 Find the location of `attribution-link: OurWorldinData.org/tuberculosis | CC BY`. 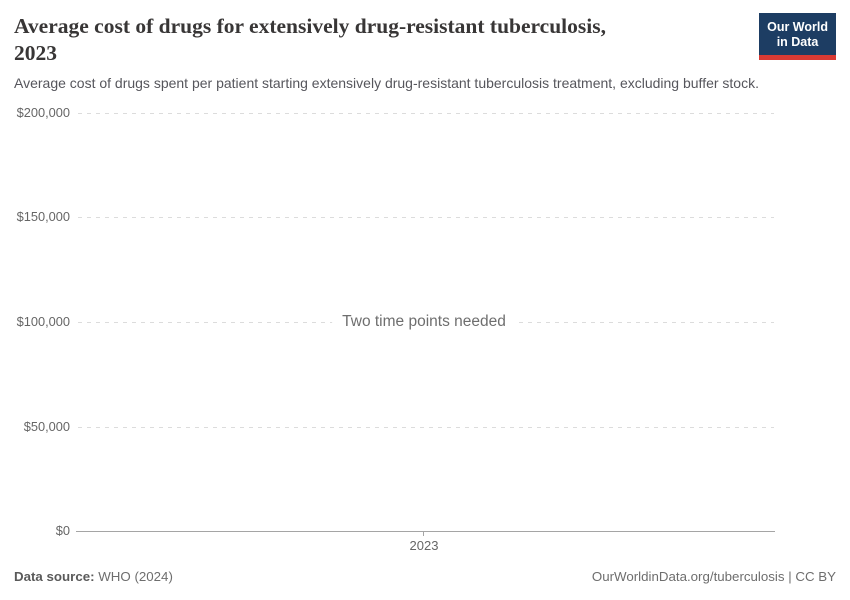

attribution-link: OurWorldinData.org/tuberculosis | CC BY is located at coordinates (713, 576).